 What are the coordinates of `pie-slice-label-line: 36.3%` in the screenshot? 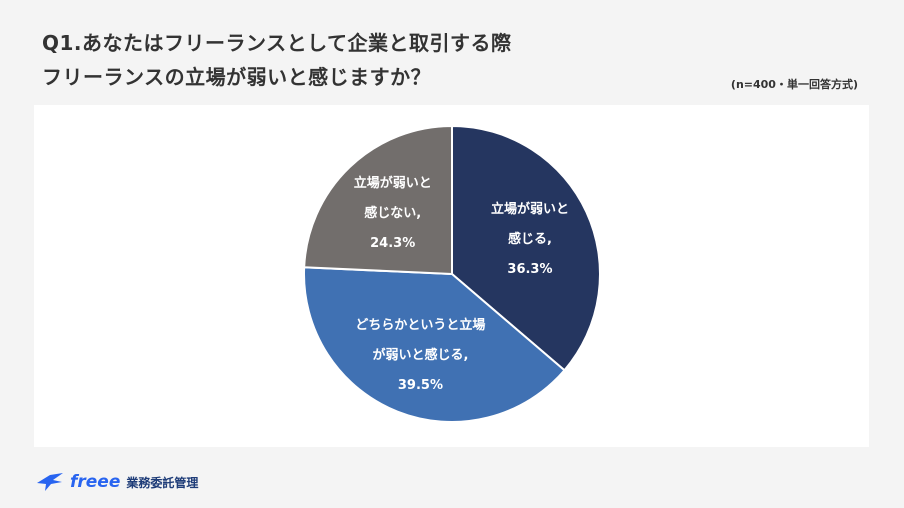 It's located at (529, 269).